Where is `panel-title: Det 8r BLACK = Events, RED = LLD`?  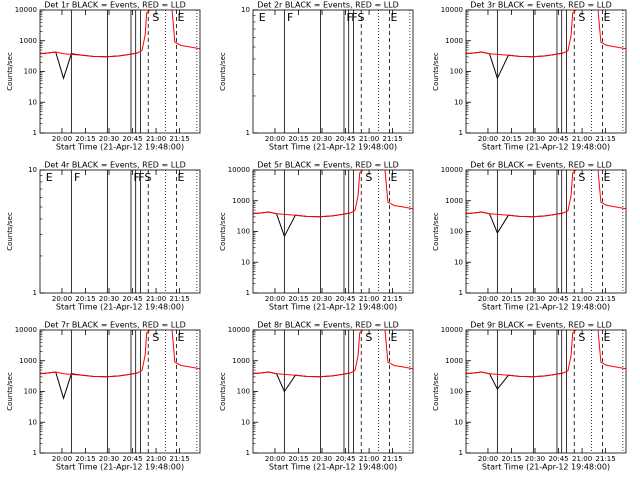
panel-title: Det 8r BLACK = Events, RED = LLD is located at coordinates (328, 325).